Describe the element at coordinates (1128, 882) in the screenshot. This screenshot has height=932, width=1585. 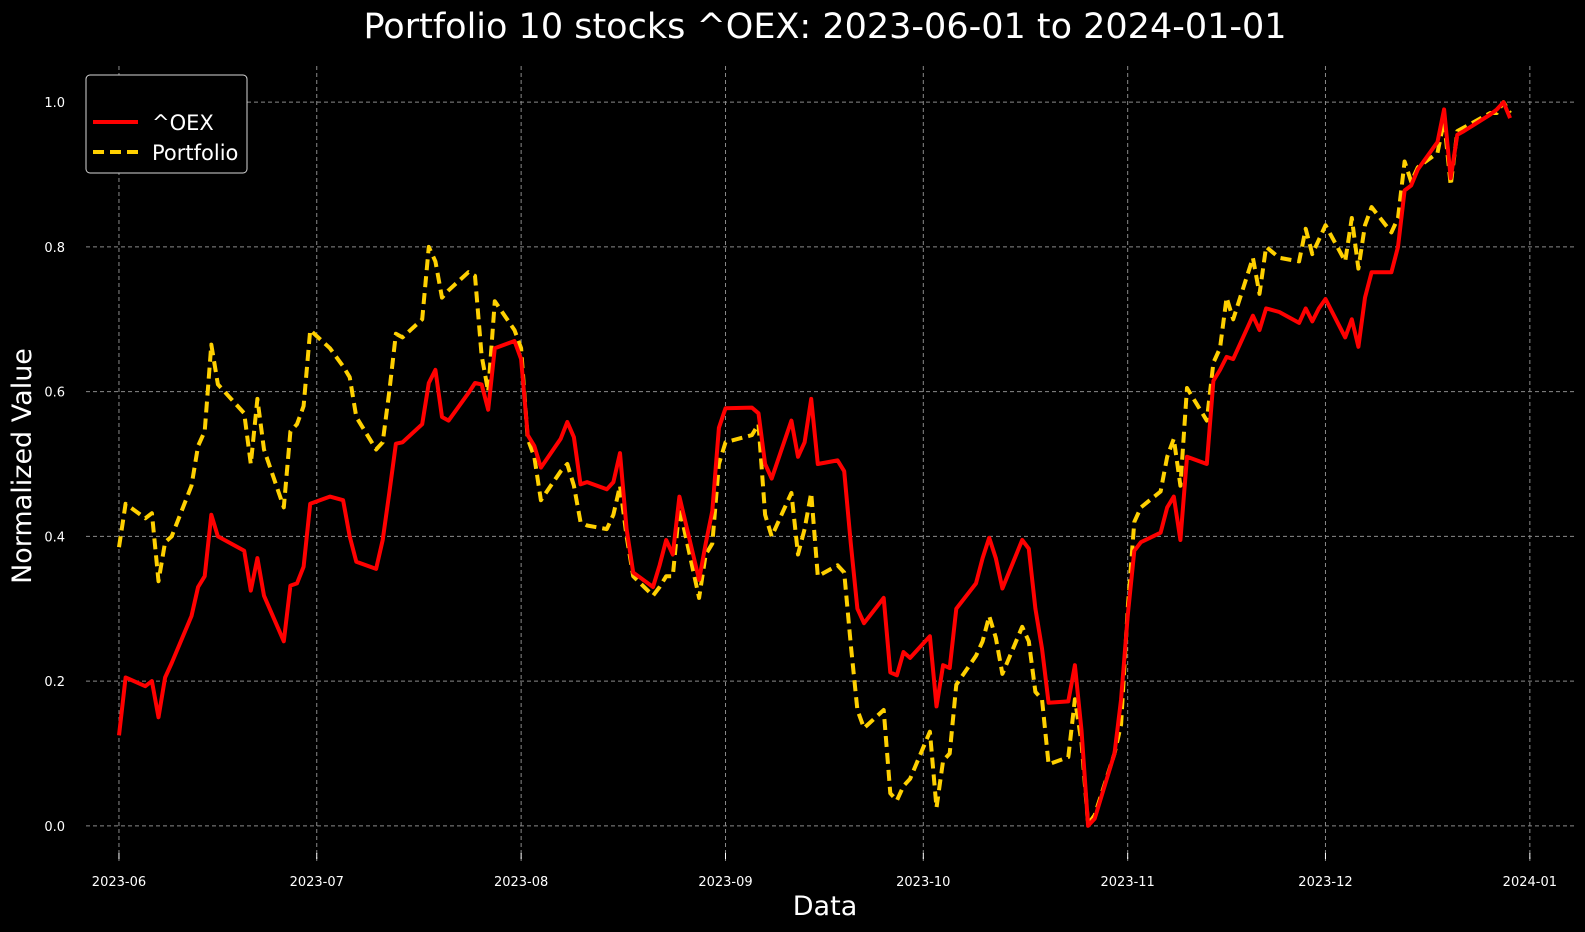
I see `x-tick-label: 2023-11` at that location.